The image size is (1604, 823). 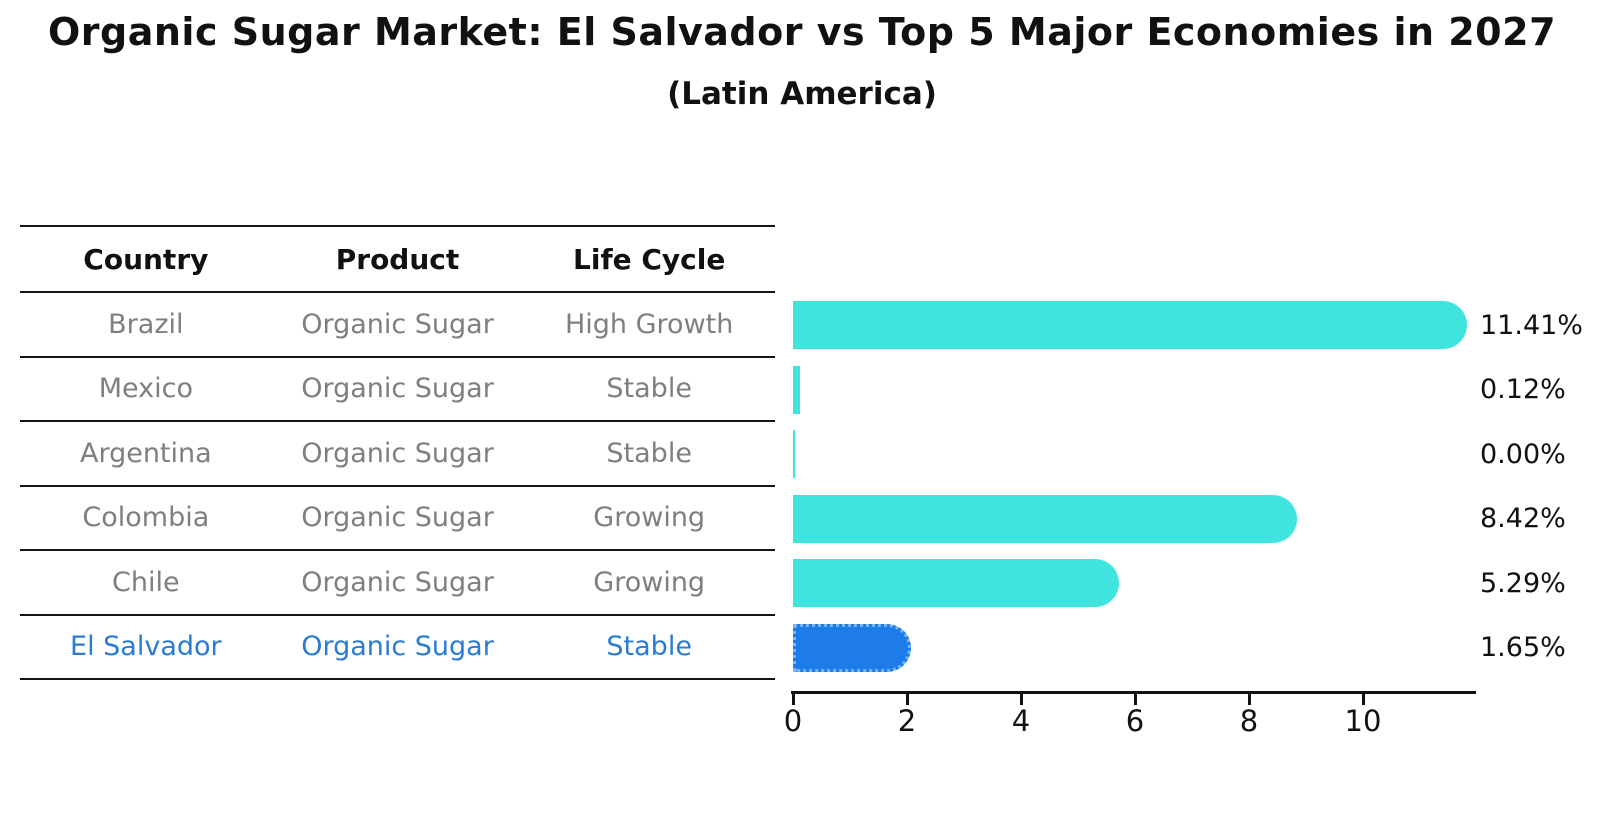 I want to click on value-label-brazil: 11.41%, so click(x=1531, y=325).